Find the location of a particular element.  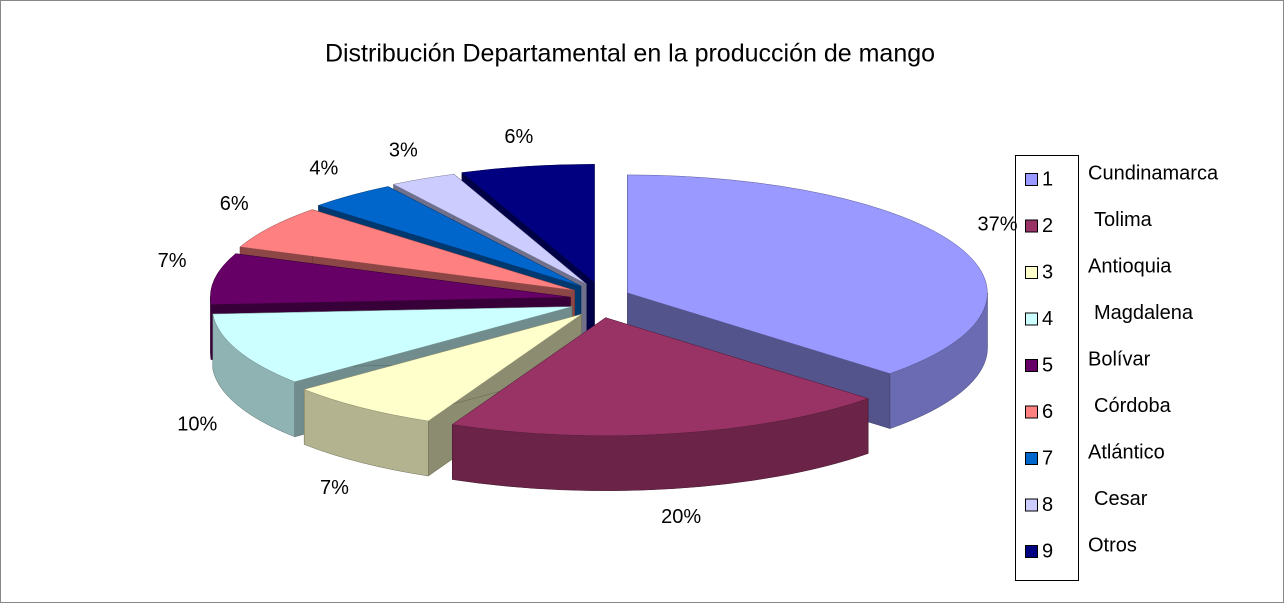

legend-name: Tolima is located at coordinates (1123, 220).